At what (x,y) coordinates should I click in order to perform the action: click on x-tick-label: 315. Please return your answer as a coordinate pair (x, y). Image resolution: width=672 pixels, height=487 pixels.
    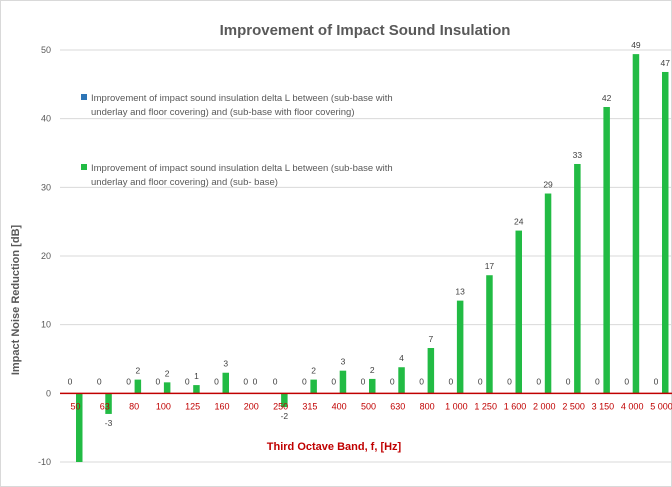
    Looking at the image, I should click on (309, 406).